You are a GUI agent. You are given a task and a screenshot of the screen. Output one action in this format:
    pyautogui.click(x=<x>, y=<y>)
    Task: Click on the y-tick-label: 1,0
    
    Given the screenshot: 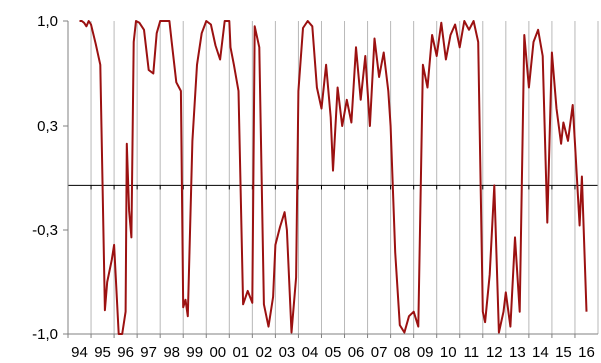 What is the action you would take?
    pyautogui.click(x=47, y=21)
    